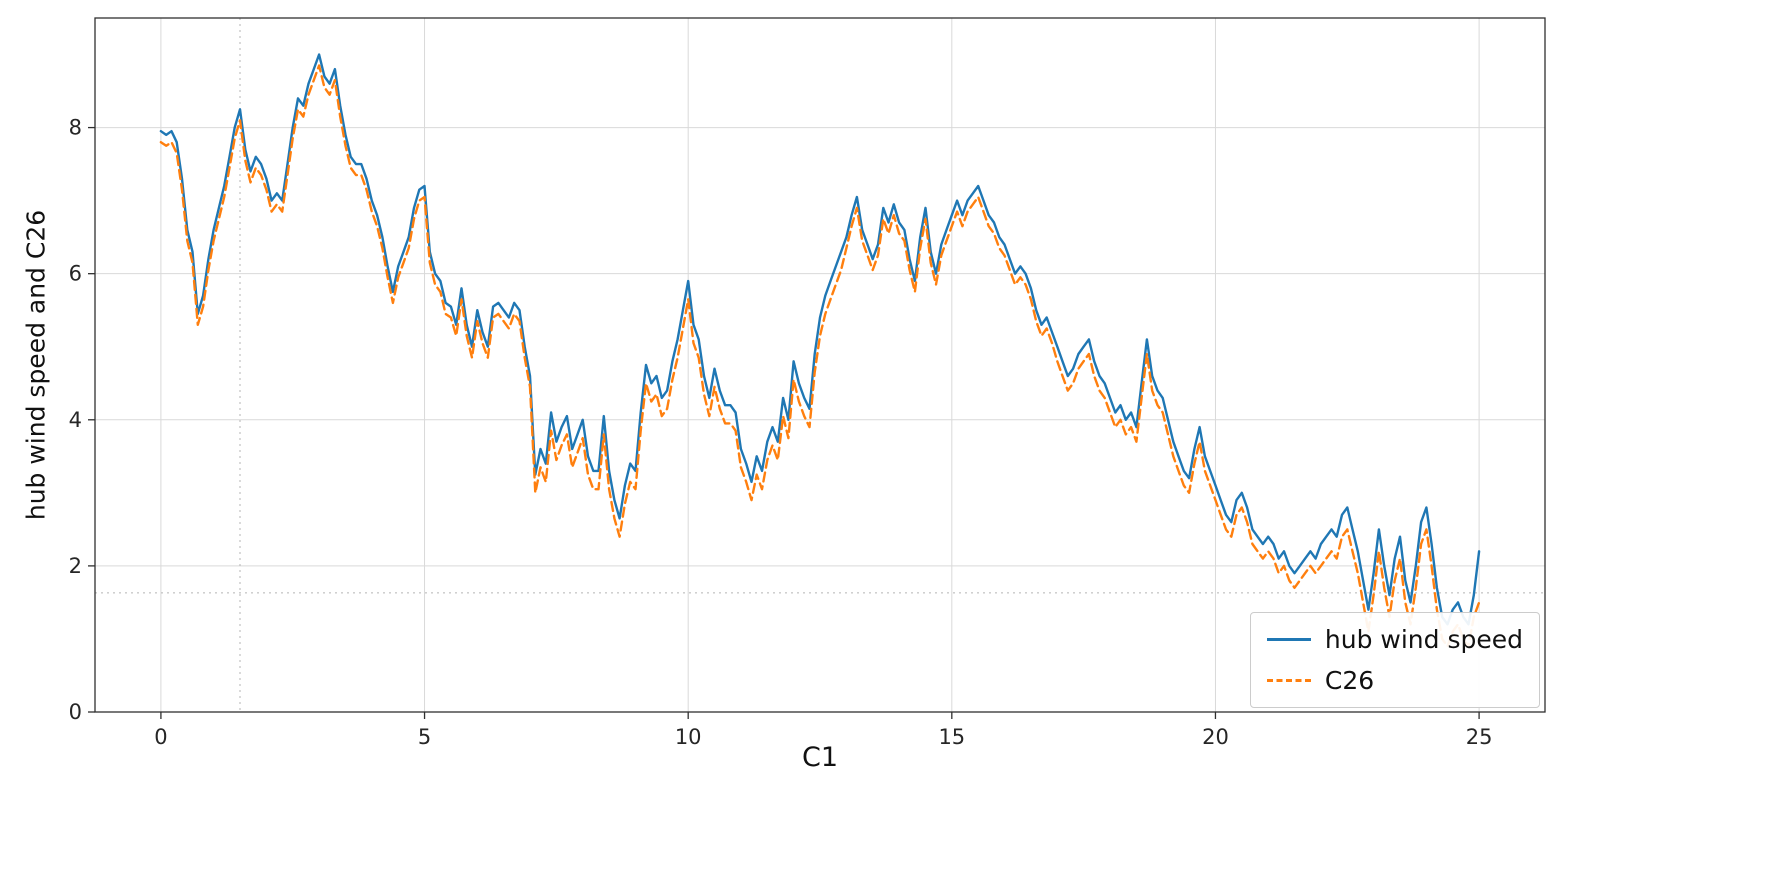 This screenshot has height=878, width=1788. What do you see at coordinates (688, 737) in the screenshot?
I see `svg-text: 10` at bounding box center [688, 737].